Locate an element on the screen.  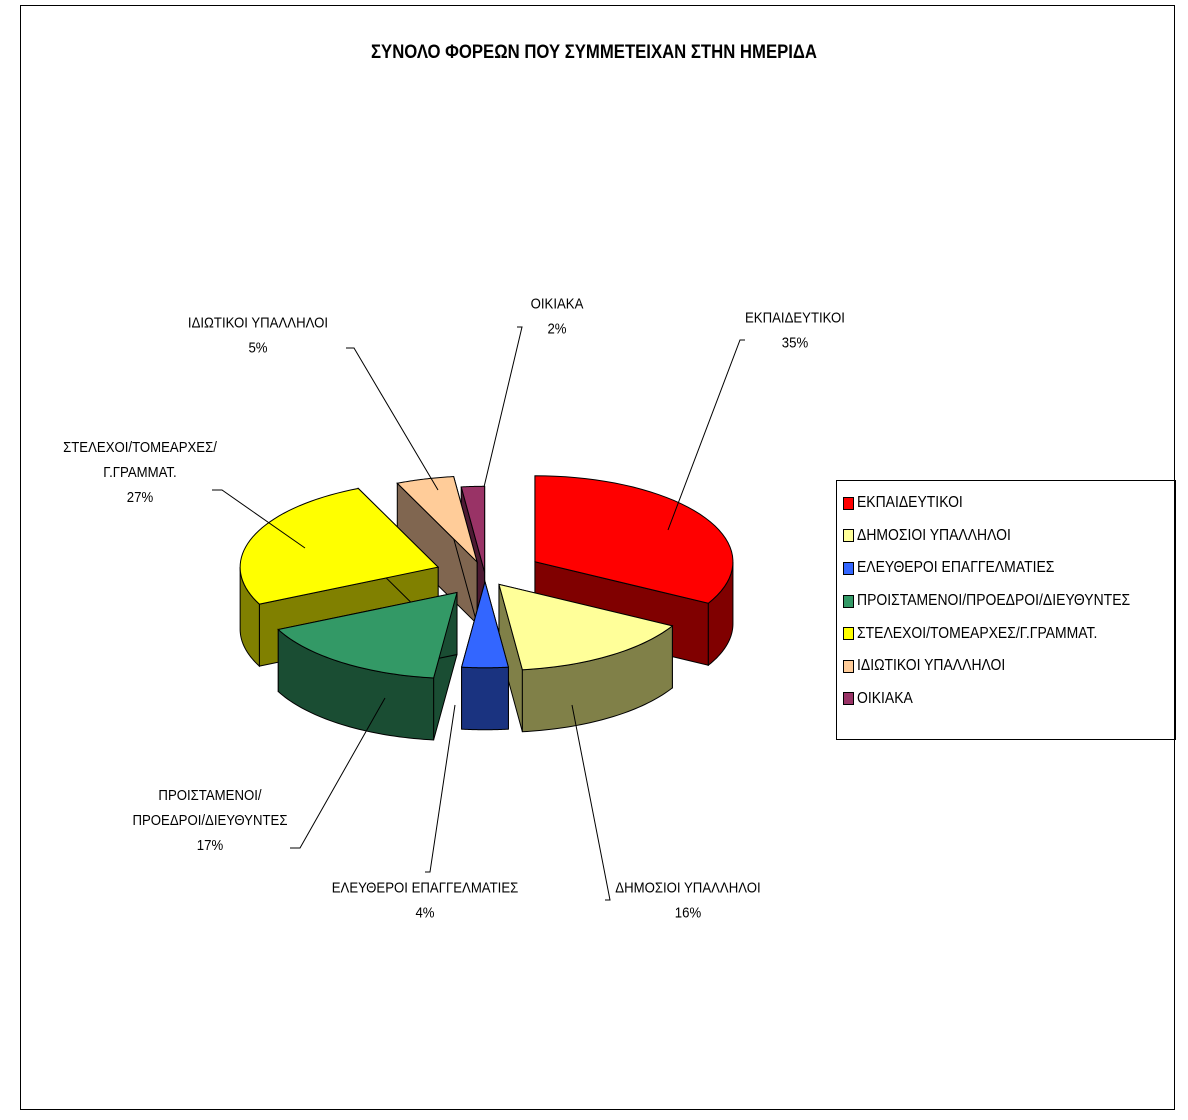
data-label-text: ΕΛΕΥΘΕΡΟΙ ΕΠΑΓΓΕΛΜΑΤΙΕΣ is located at coordinates (425, 887).